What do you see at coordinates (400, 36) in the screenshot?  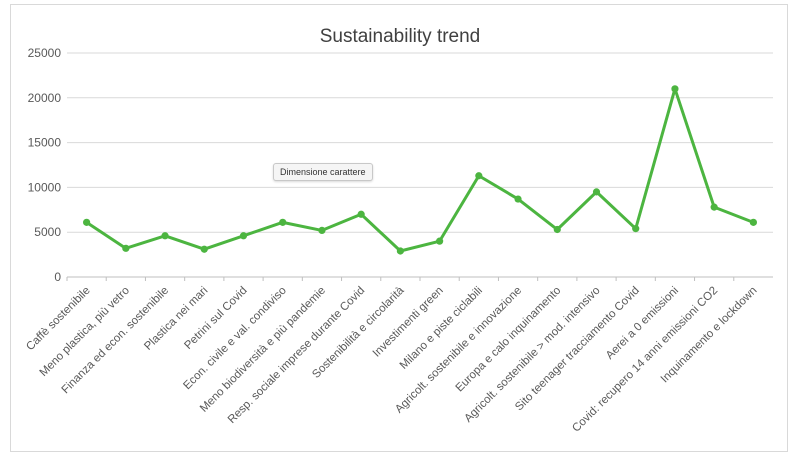 I see `chart-title: Sustainability trend` at bounding box center [400, 36].